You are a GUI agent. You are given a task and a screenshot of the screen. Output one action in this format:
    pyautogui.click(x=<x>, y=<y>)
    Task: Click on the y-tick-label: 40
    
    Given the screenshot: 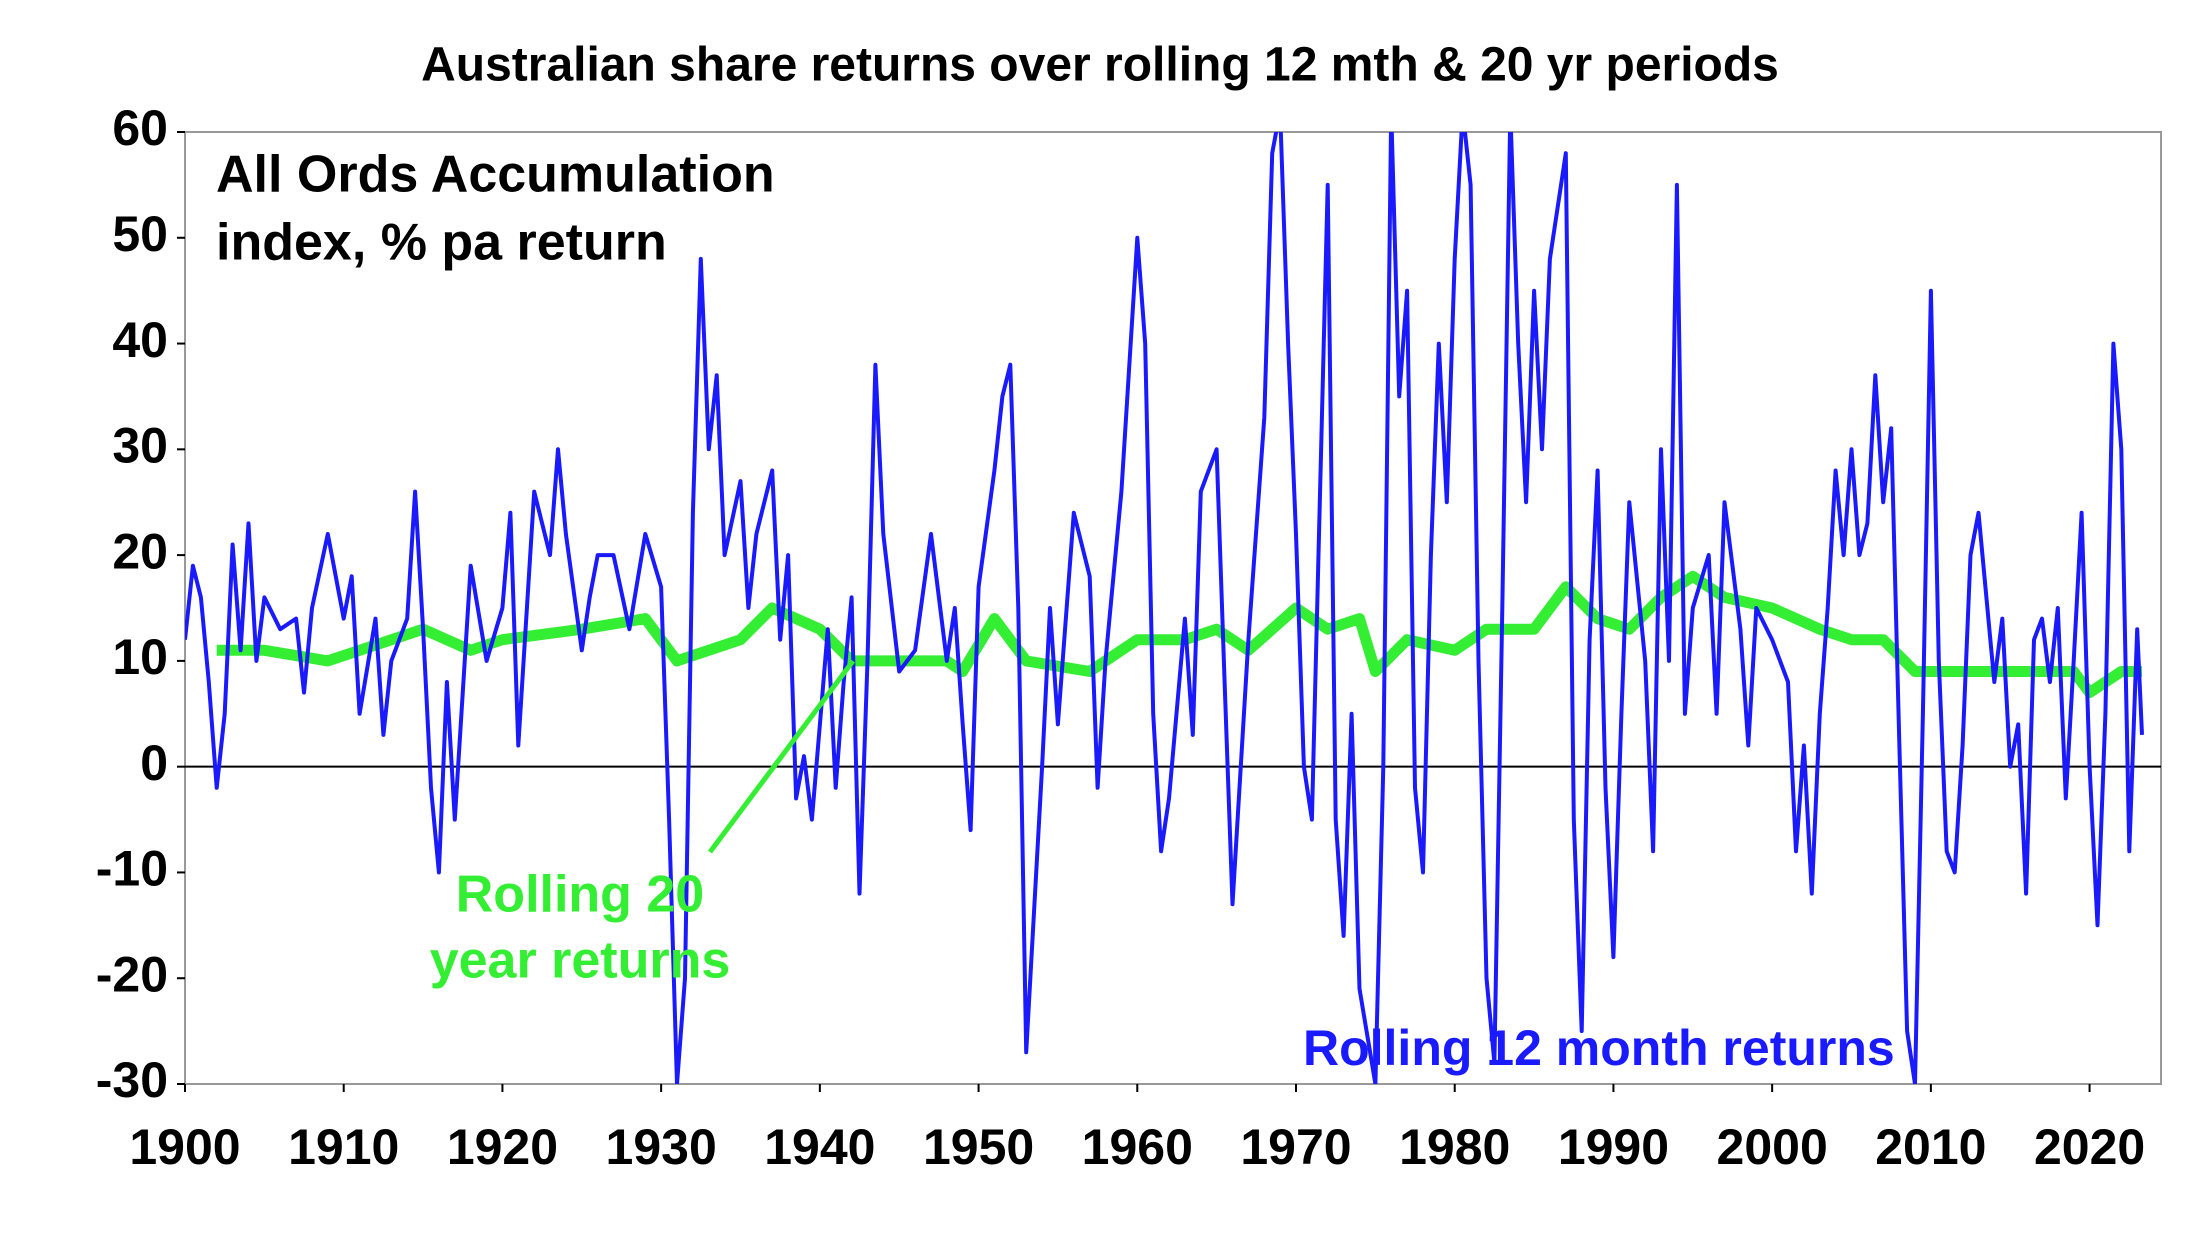 What is the action you would take?
    pyautogui.click(x=140, y=340)
    